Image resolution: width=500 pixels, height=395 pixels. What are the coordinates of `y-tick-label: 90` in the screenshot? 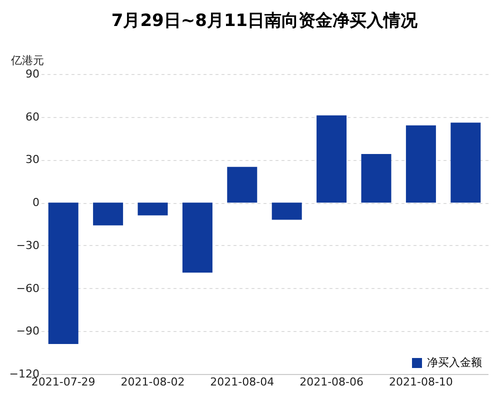 It's located at (33, 74).